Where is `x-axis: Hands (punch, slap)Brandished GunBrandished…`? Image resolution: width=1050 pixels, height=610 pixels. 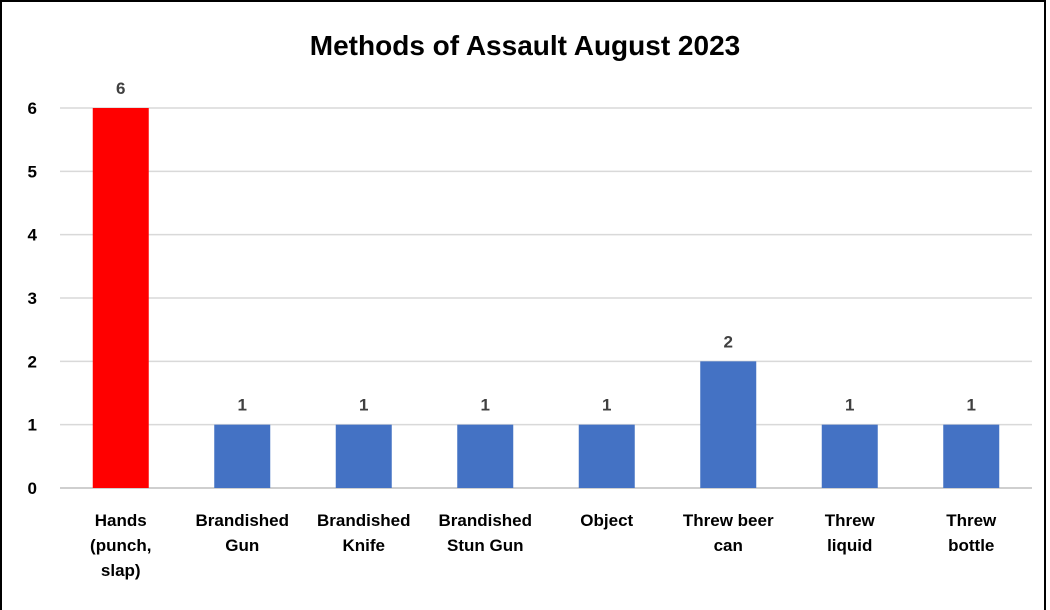
x-axis: Hands (punch, slap)Brandished GunBrandished… is located at coordinates (543, 545).